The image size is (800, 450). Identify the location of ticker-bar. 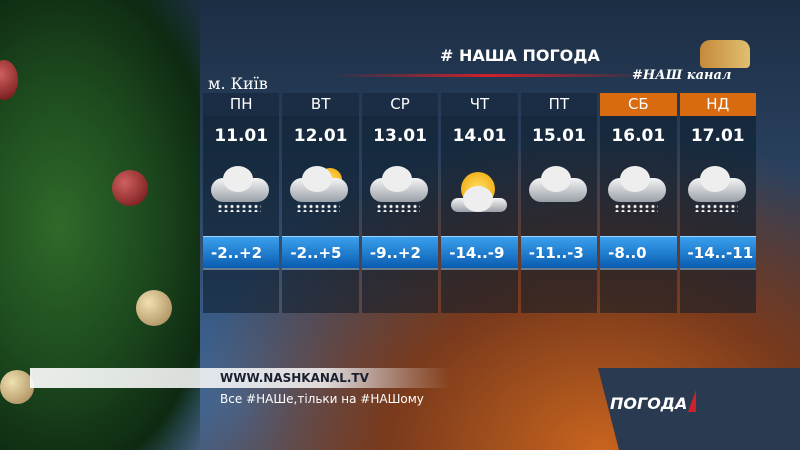
(240, 378).